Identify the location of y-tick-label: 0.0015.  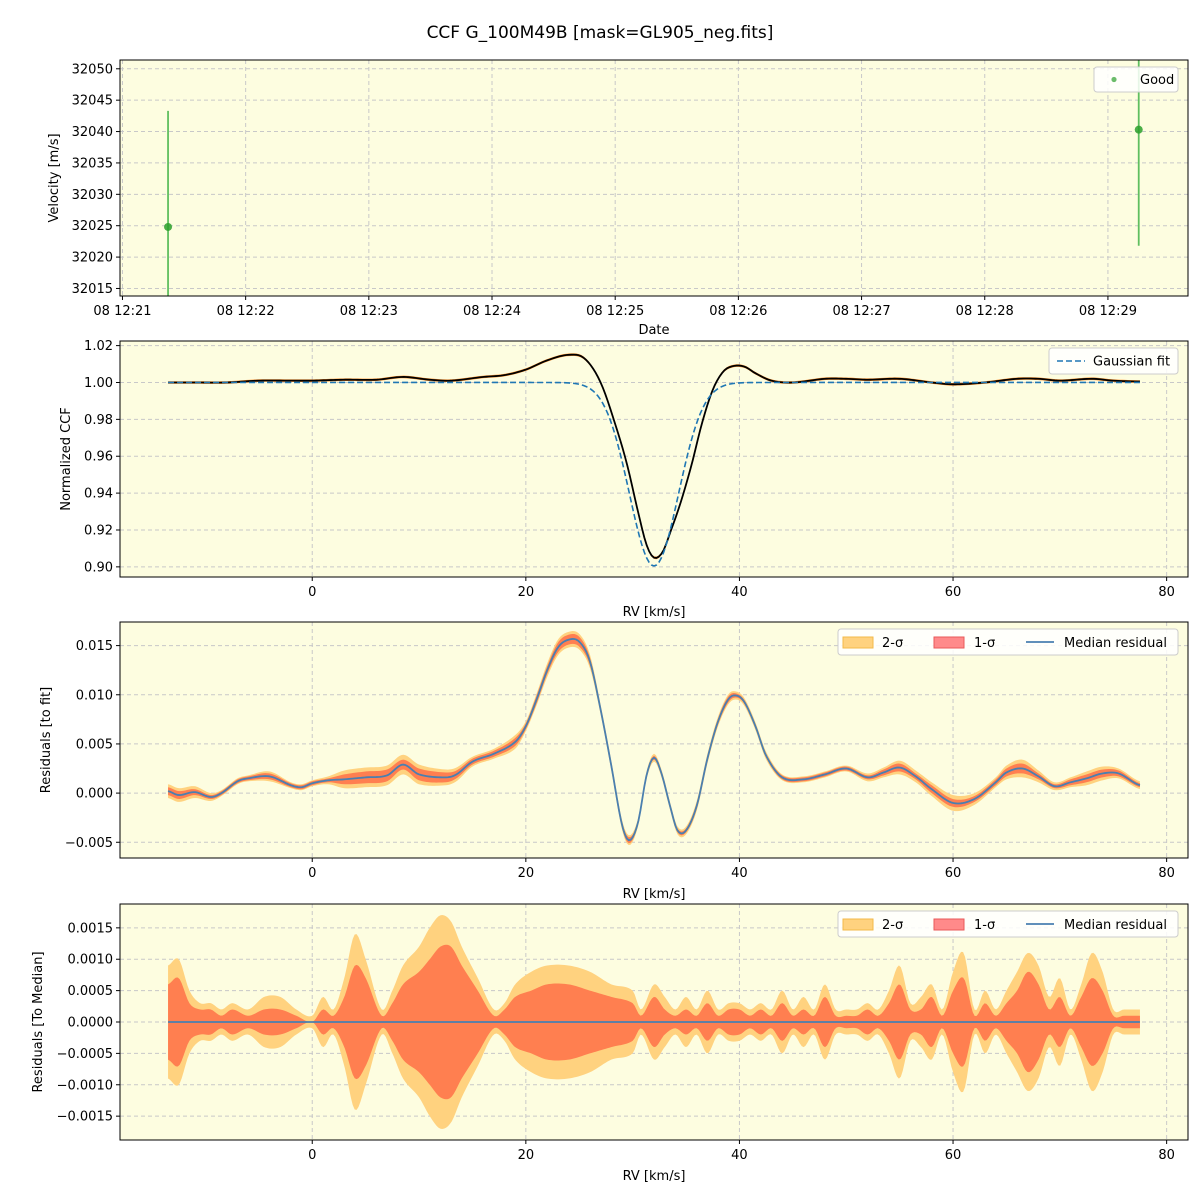
(91, 928).